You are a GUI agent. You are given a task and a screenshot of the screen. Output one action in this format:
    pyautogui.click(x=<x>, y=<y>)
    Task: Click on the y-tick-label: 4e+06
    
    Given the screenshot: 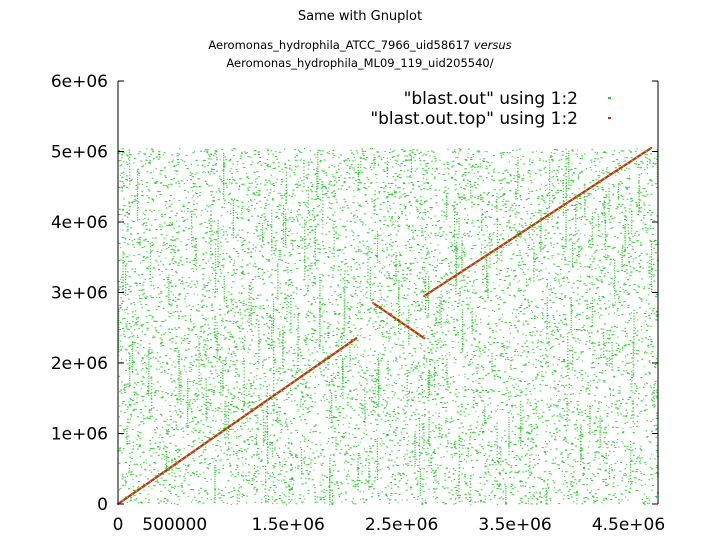 What is the action you would take?
    pyautogui.click(x=79, y=223)
    